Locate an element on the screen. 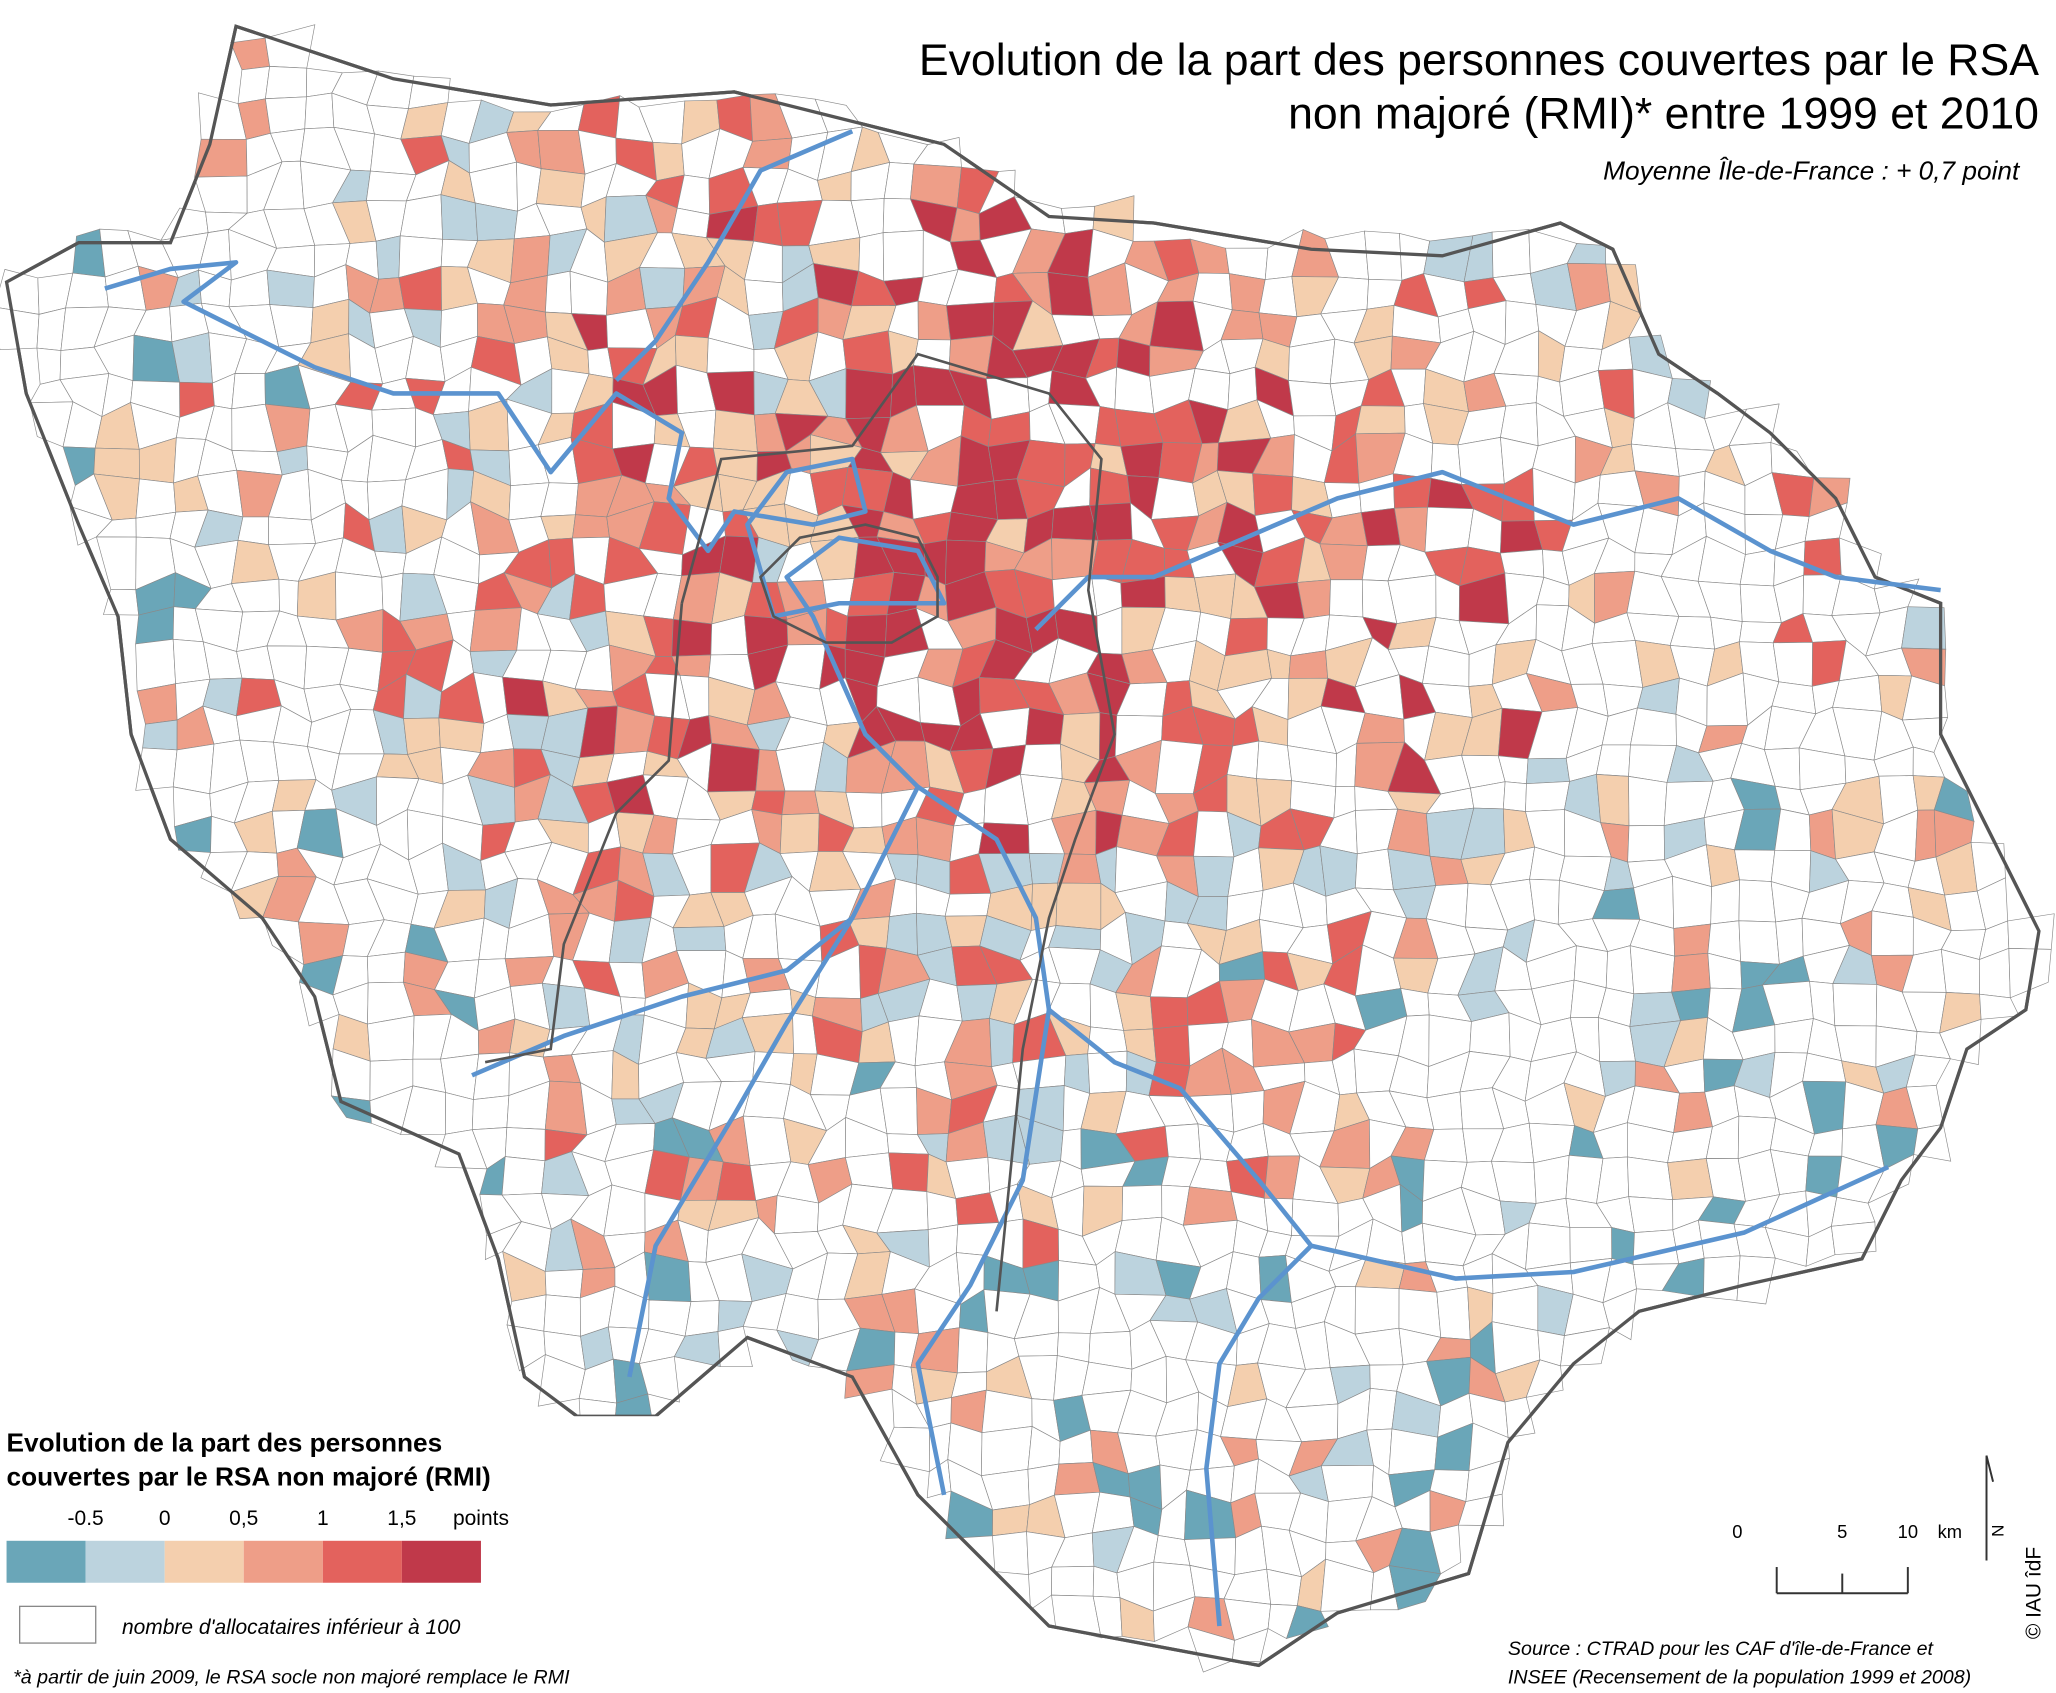  north-arrow is located at coordinates (1990, 1508).